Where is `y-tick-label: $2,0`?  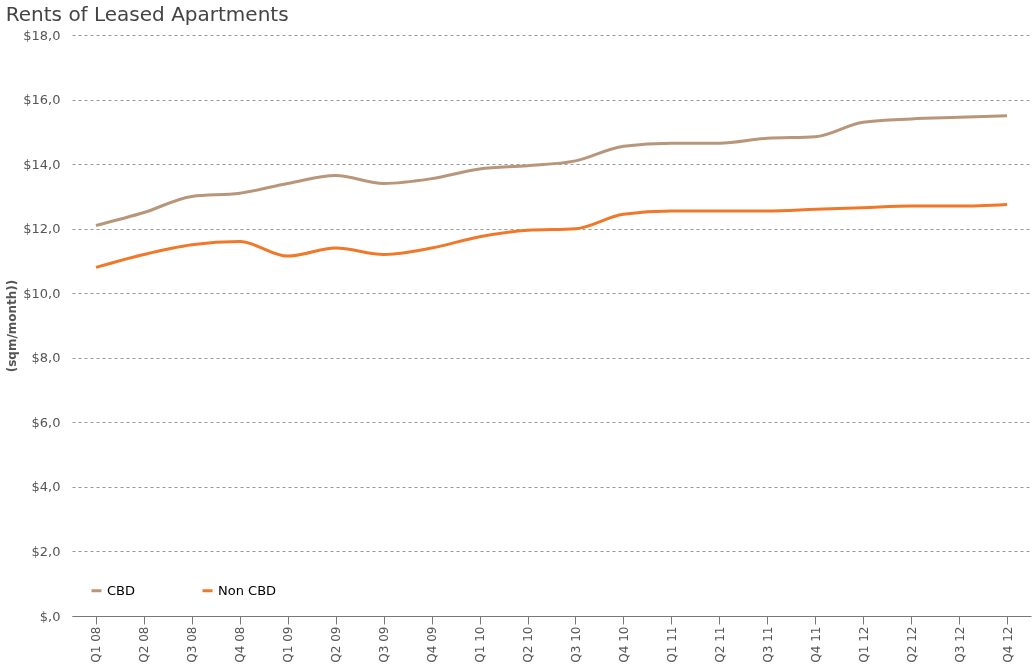 y-tick-label: $2,0 is located at coordinates (46, 551).